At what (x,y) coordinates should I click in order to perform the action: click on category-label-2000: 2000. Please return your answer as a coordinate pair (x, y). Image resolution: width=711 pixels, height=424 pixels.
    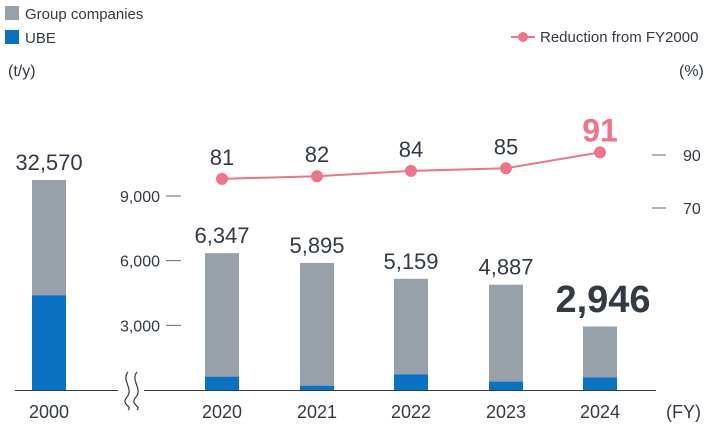
    Looking at the image, I should click on (49, 412).